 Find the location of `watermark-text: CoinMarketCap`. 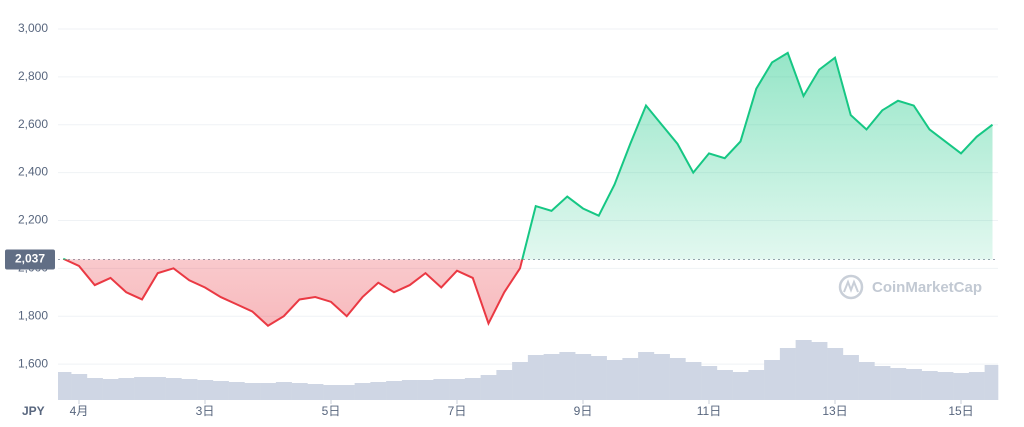

watermark-text: CoinMarketCap is located at coordinates (927, 287).